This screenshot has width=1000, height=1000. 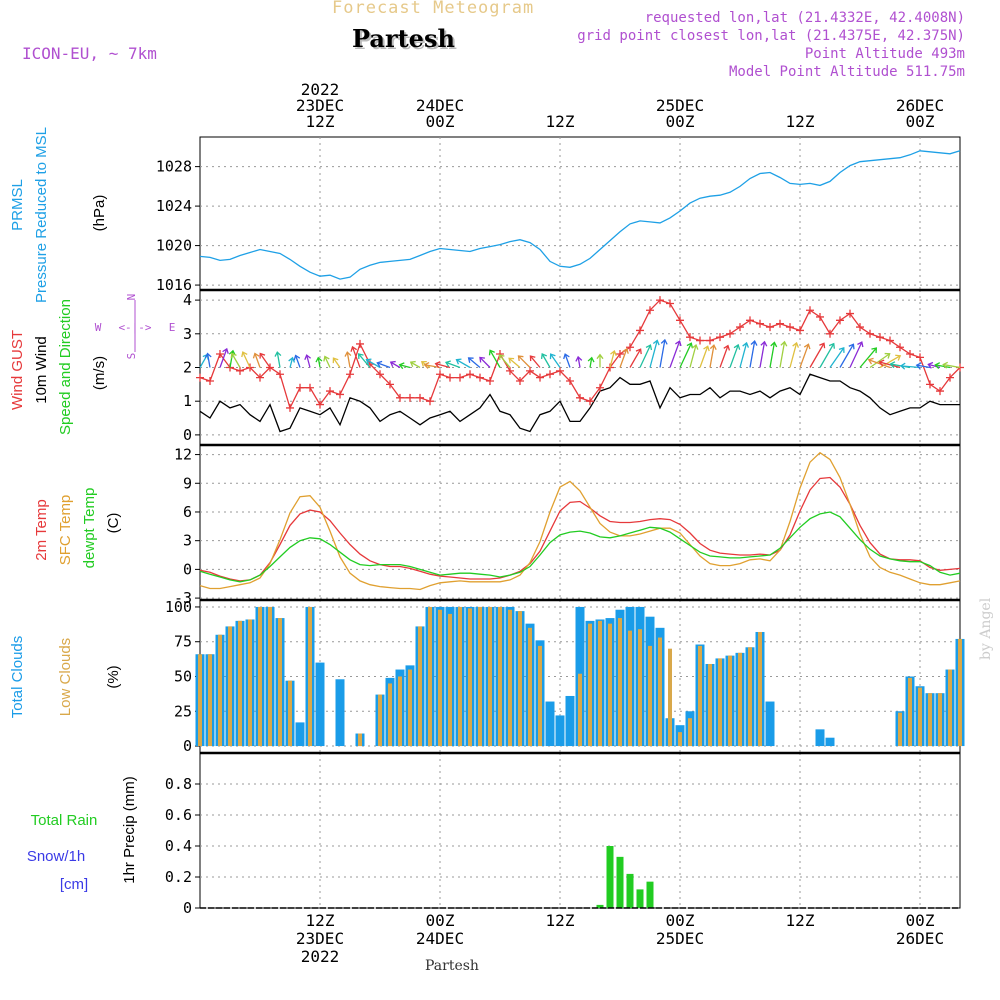 What do you see at coordinates (846, 72) in the screenshot?
I see `model-altitude: Model Point Altitude 511.75m` at bounding box center [846, 72].